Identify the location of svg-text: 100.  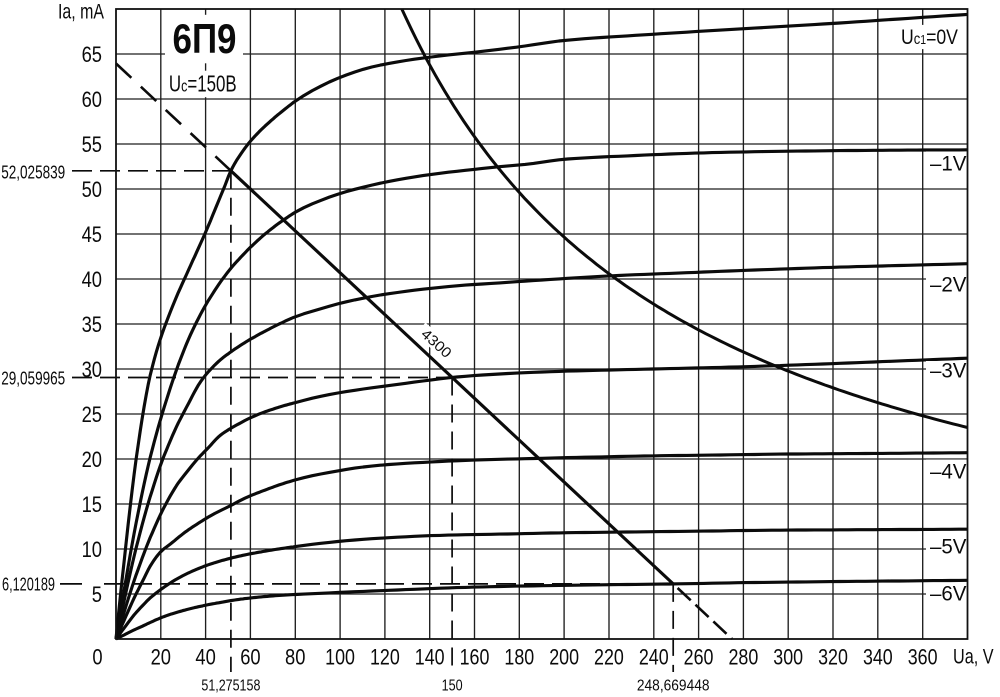
(340, 657).